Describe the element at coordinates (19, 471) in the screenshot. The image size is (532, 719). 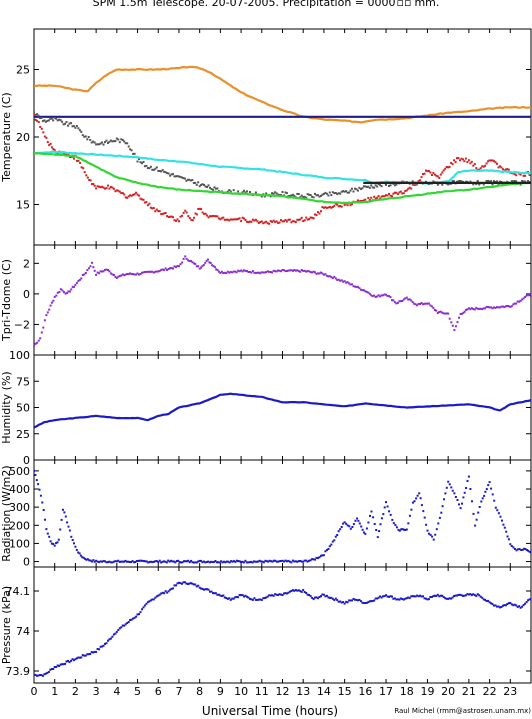
I see `y-tick-label: 500` at that location.